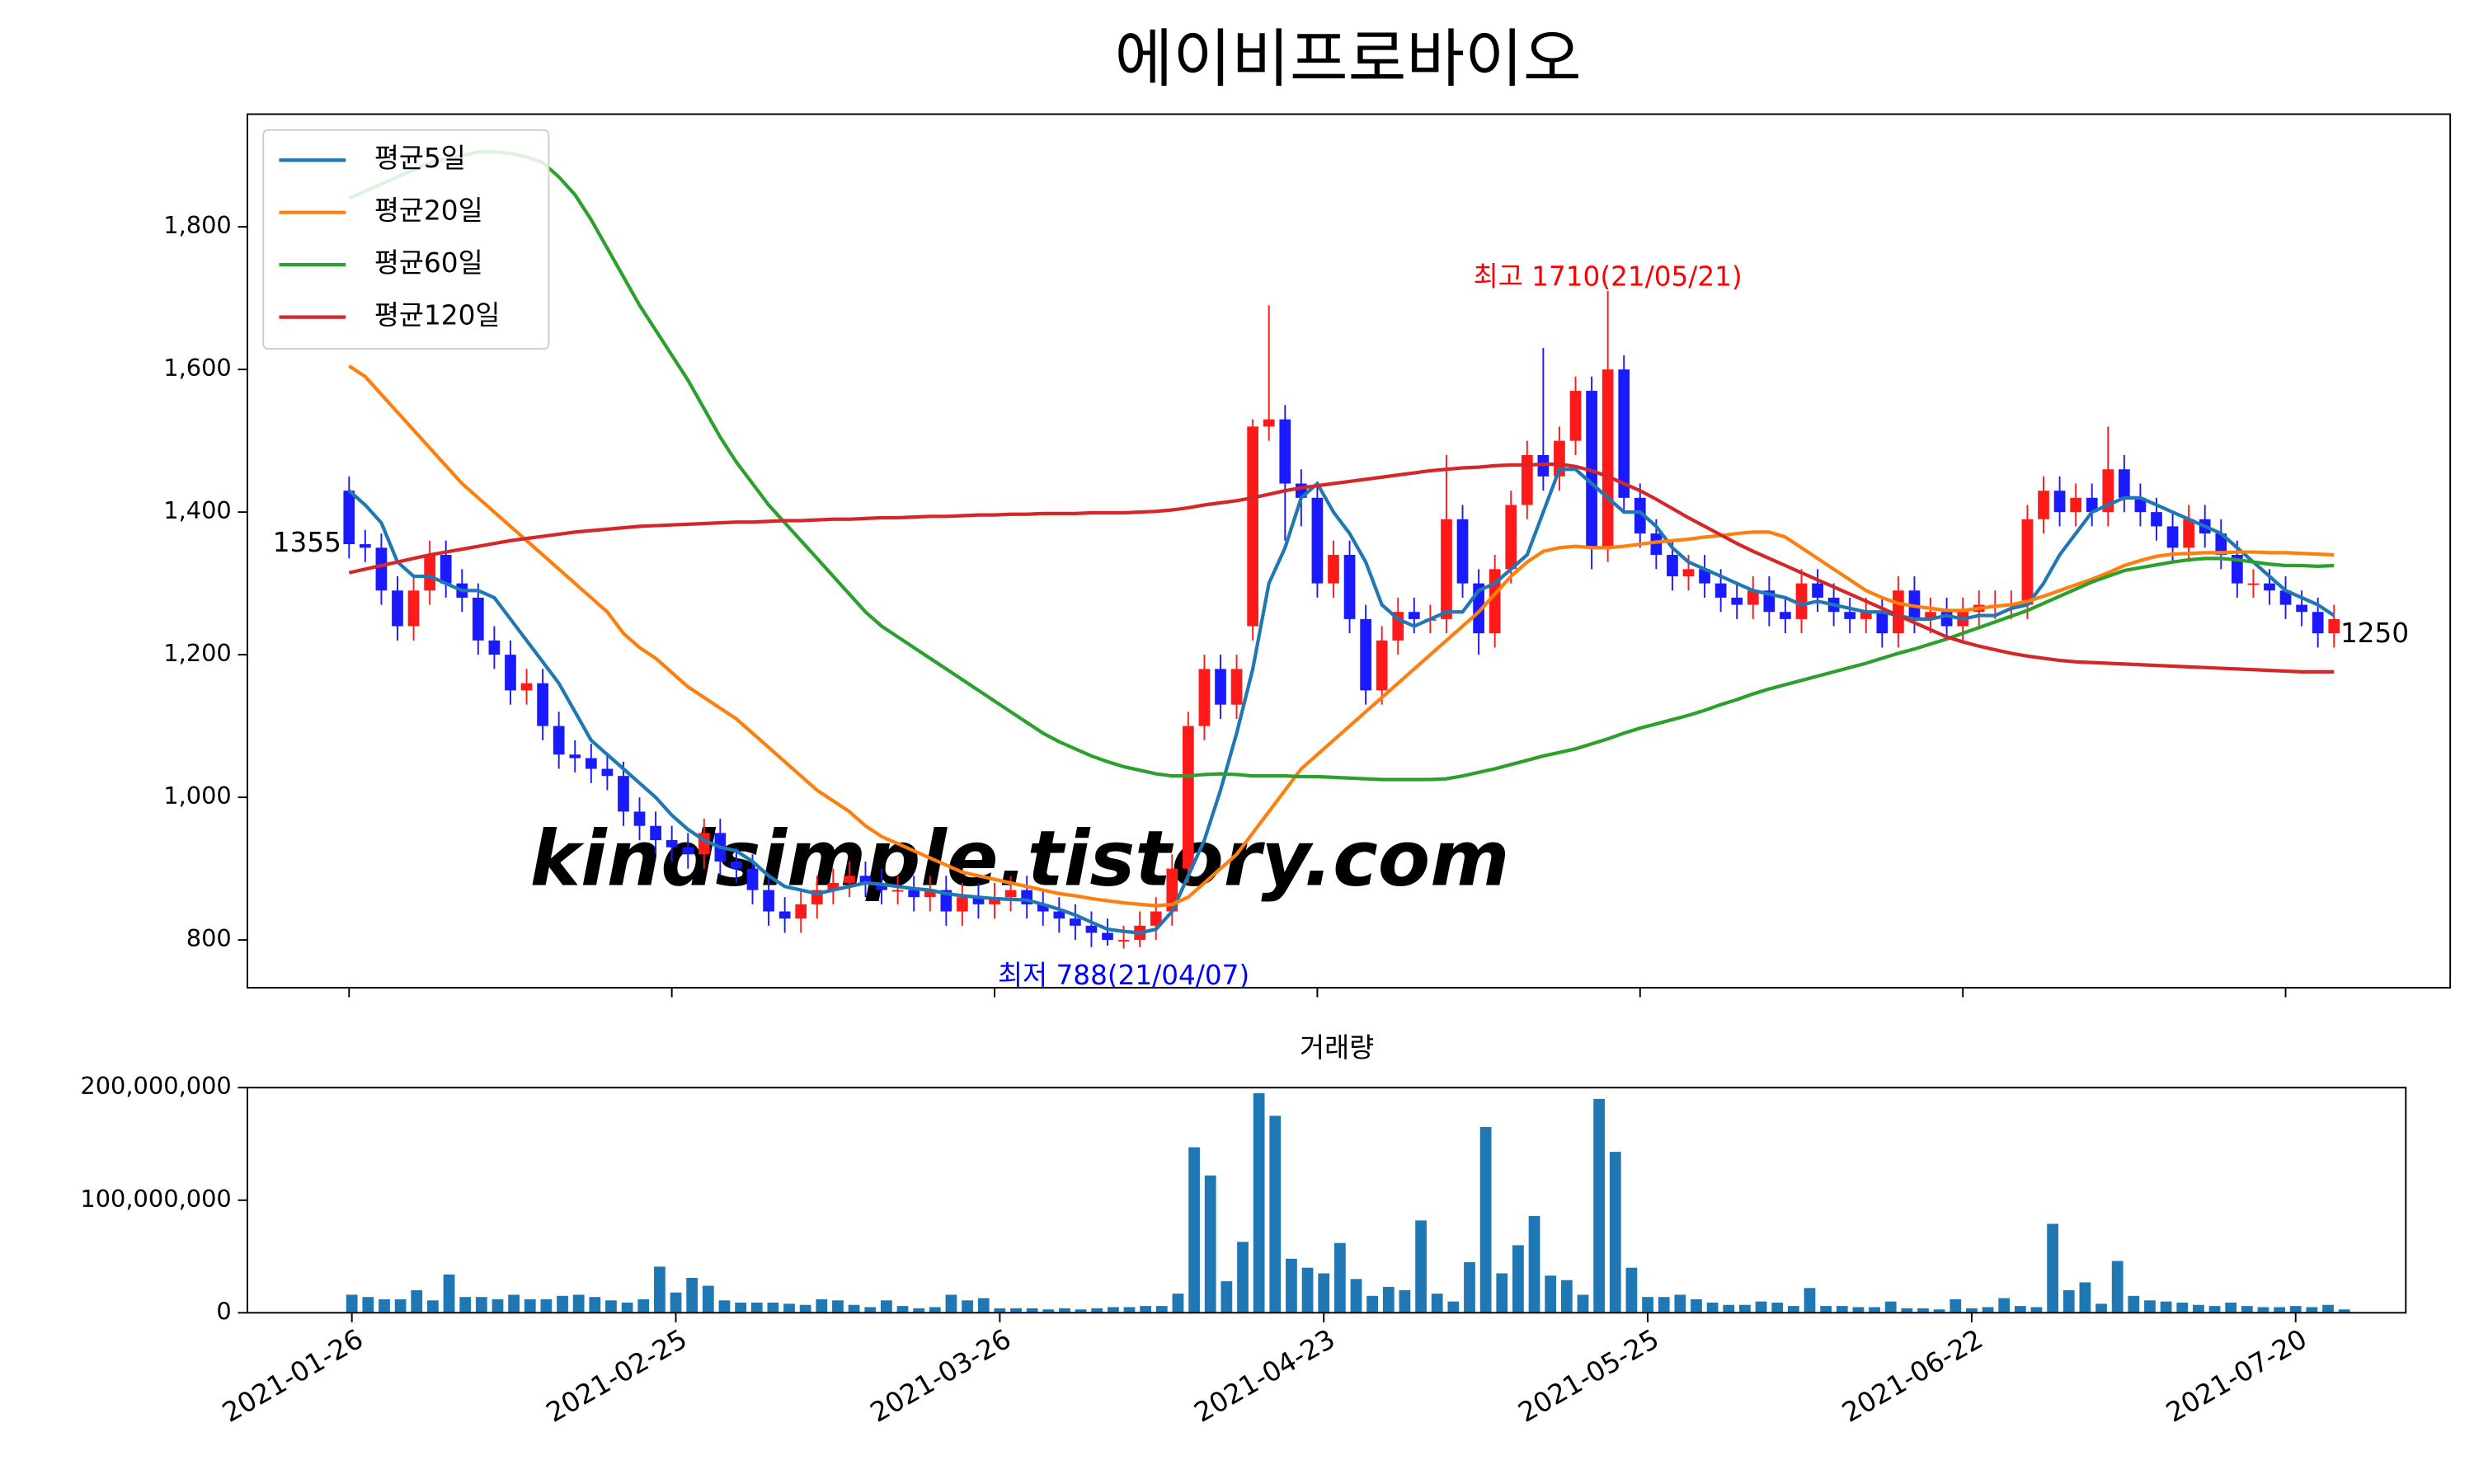 The height and width of the screenshot is (1484, 2474). What do you see at coordinates (197, 368) in the screenshot?
I see `y-tick-label: 1,600` at bounding box center [197, 368].